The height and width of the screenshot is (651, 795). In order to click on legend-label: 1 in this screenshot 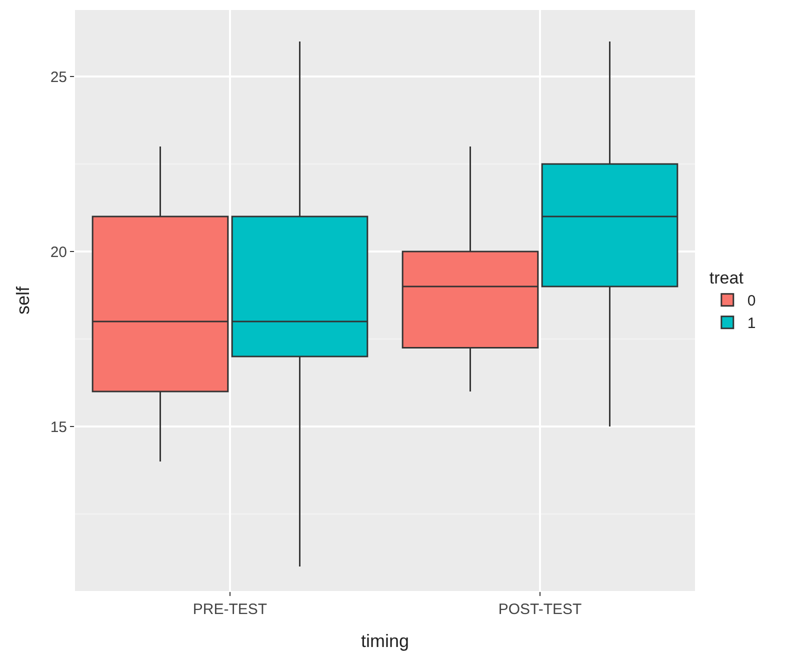, I will do `click(751, 323)`.